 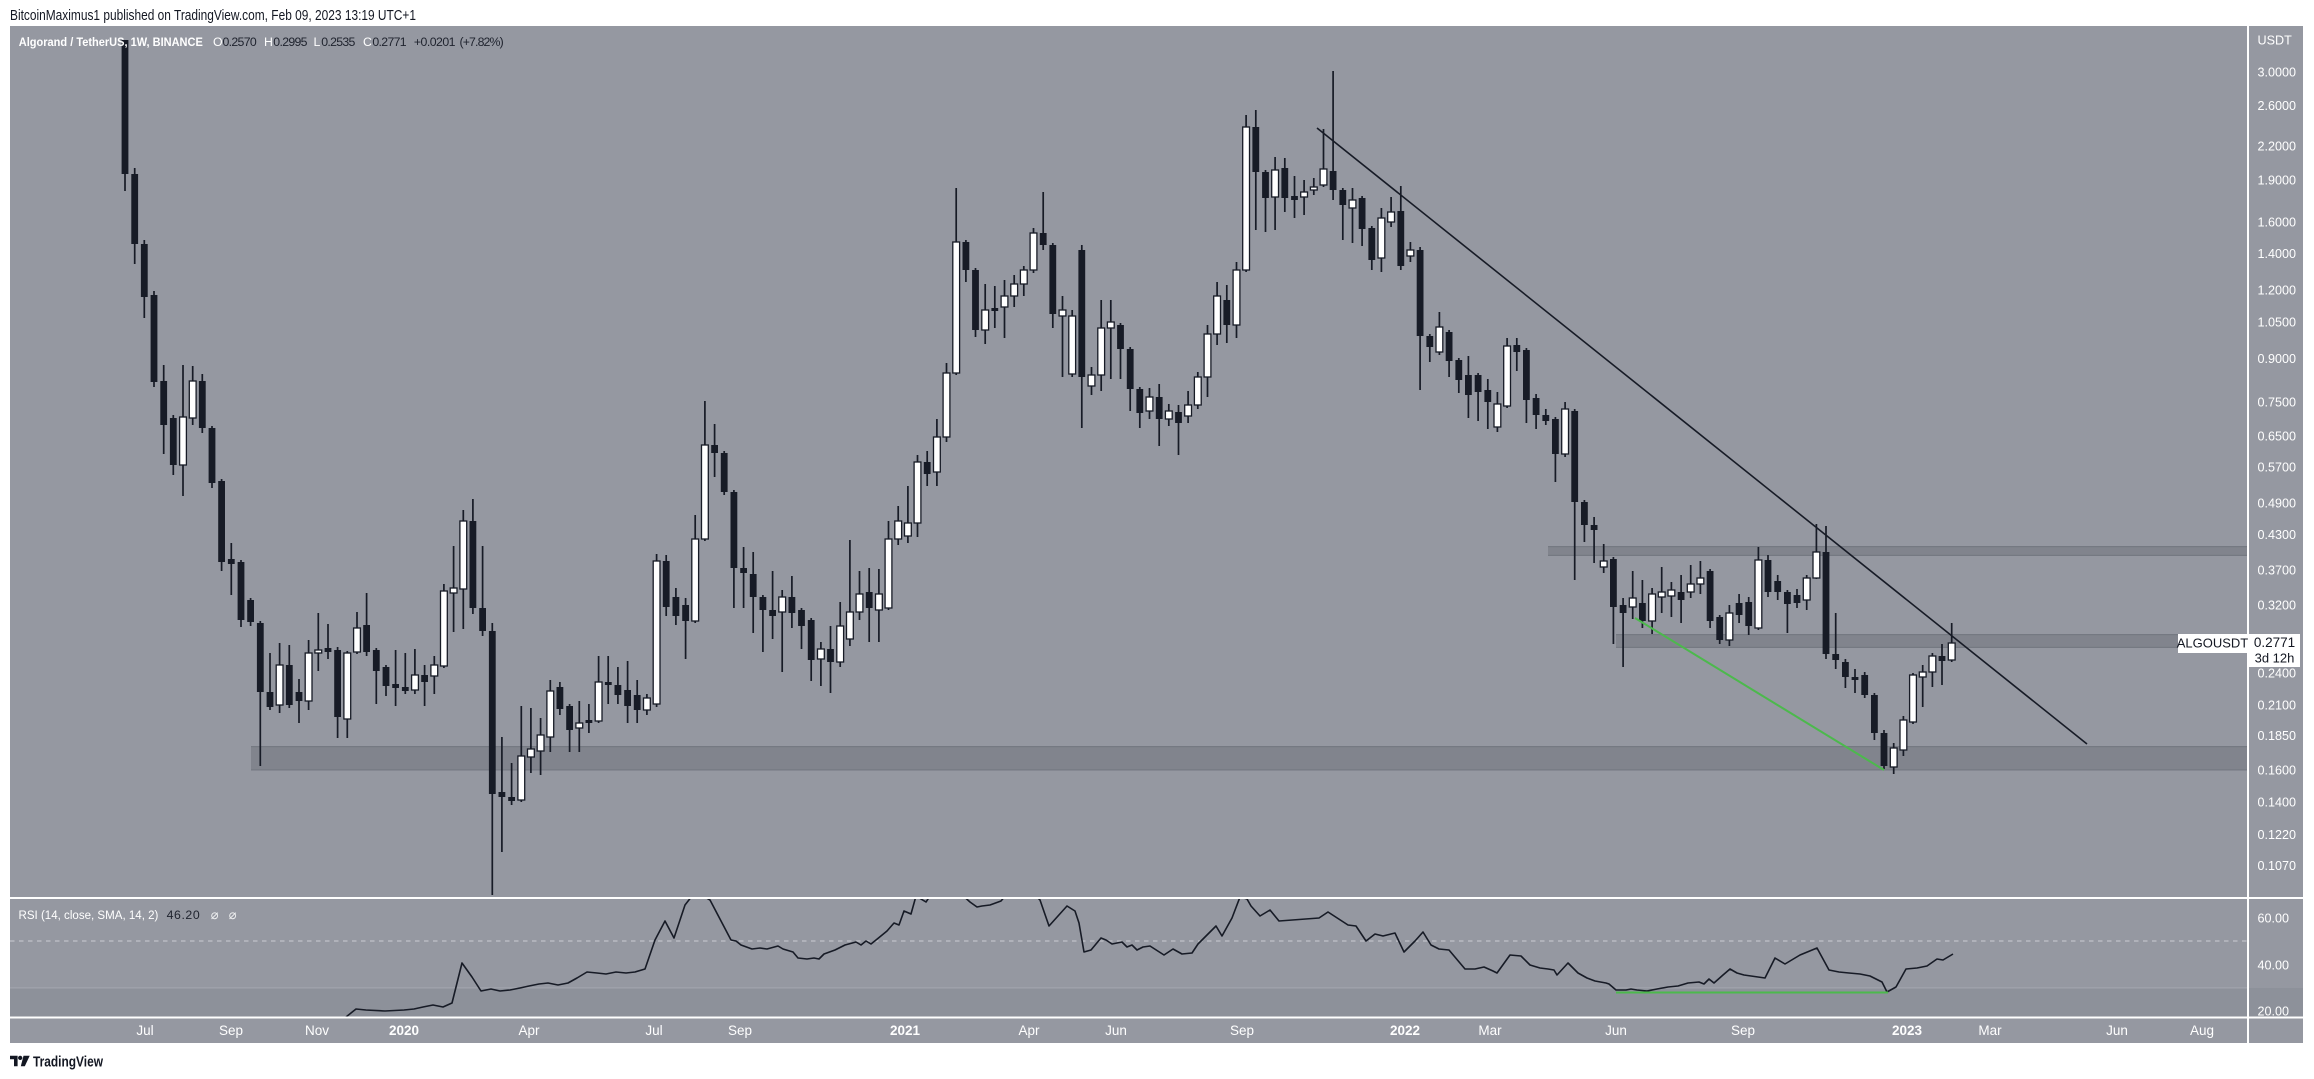 I want to click on svg-text: 0.1850, so click(x=2277, y=736).